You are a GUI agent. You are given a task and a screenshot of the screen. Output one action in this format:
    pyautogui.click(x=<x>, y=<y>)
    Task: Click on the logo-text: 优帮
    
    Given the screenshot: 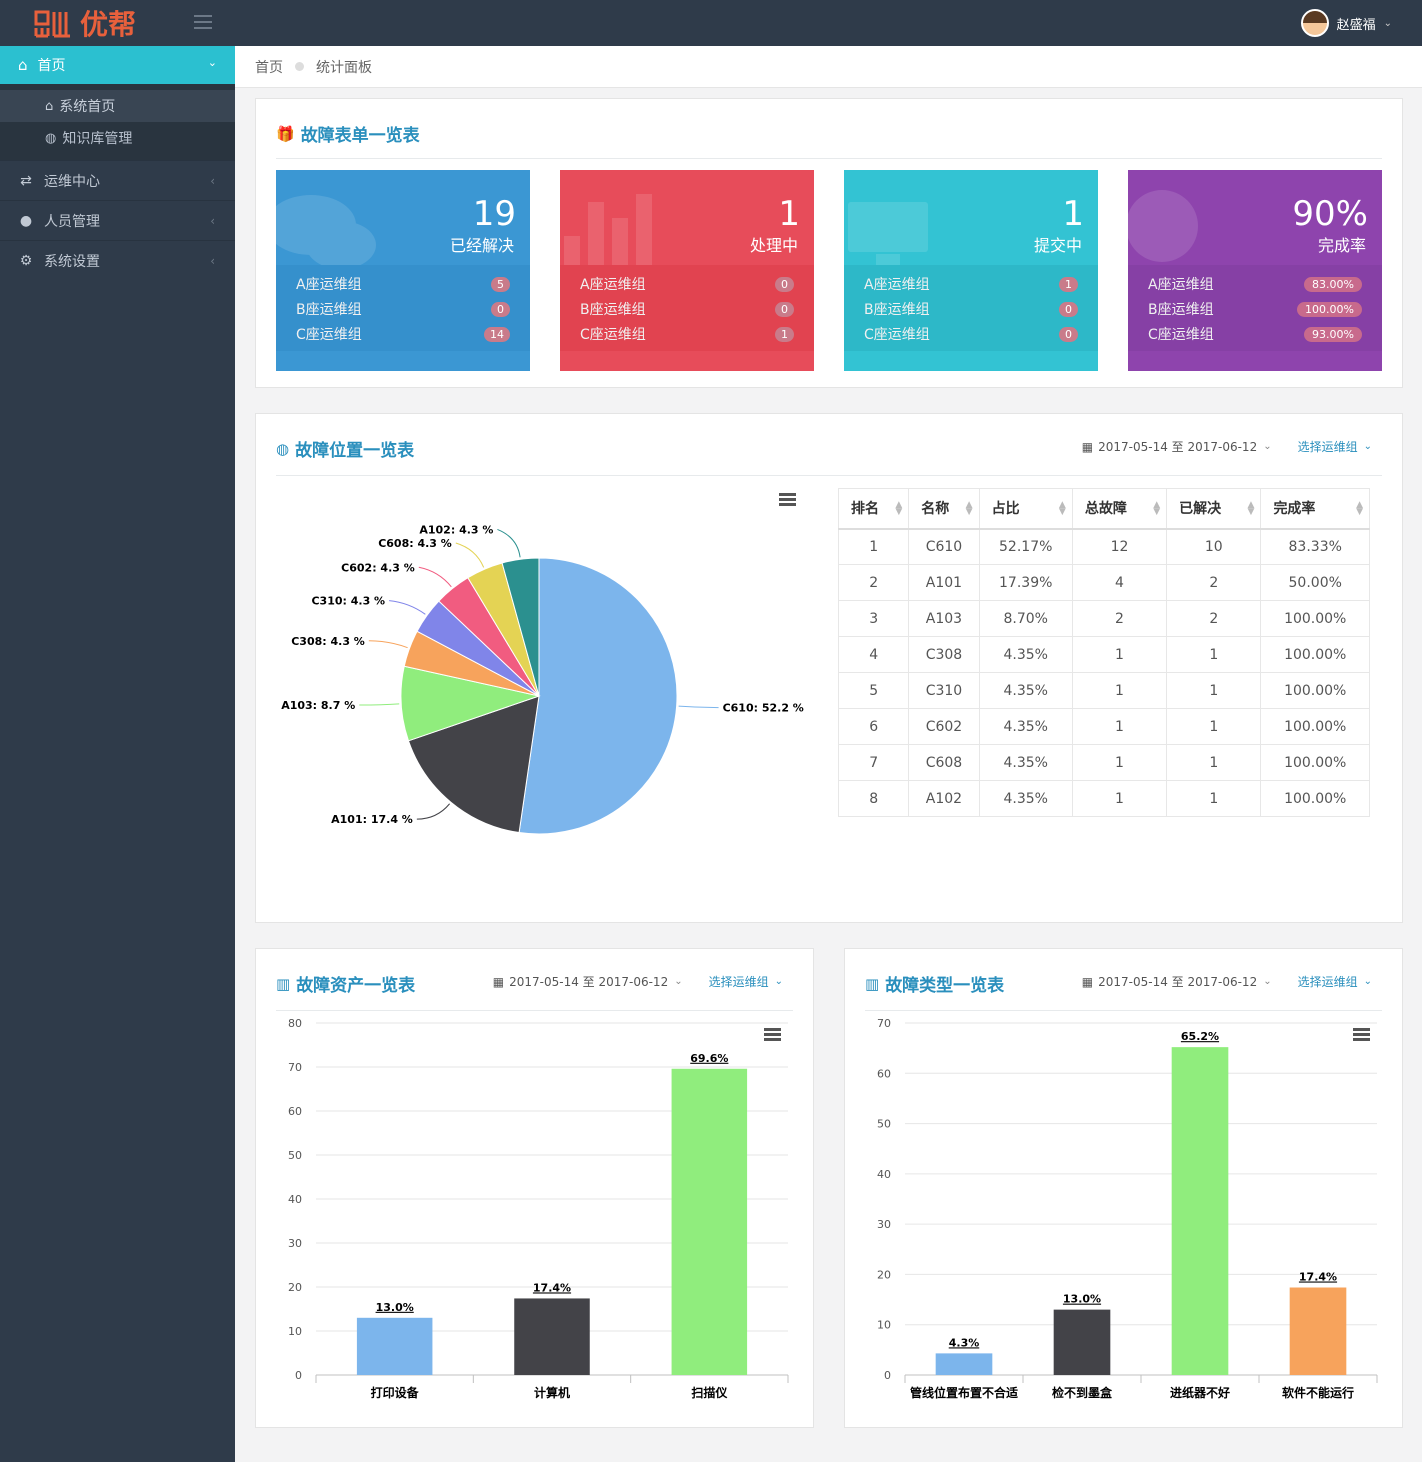 What is the action you would take?
    pyautogui.click(x=108, y=24)
    